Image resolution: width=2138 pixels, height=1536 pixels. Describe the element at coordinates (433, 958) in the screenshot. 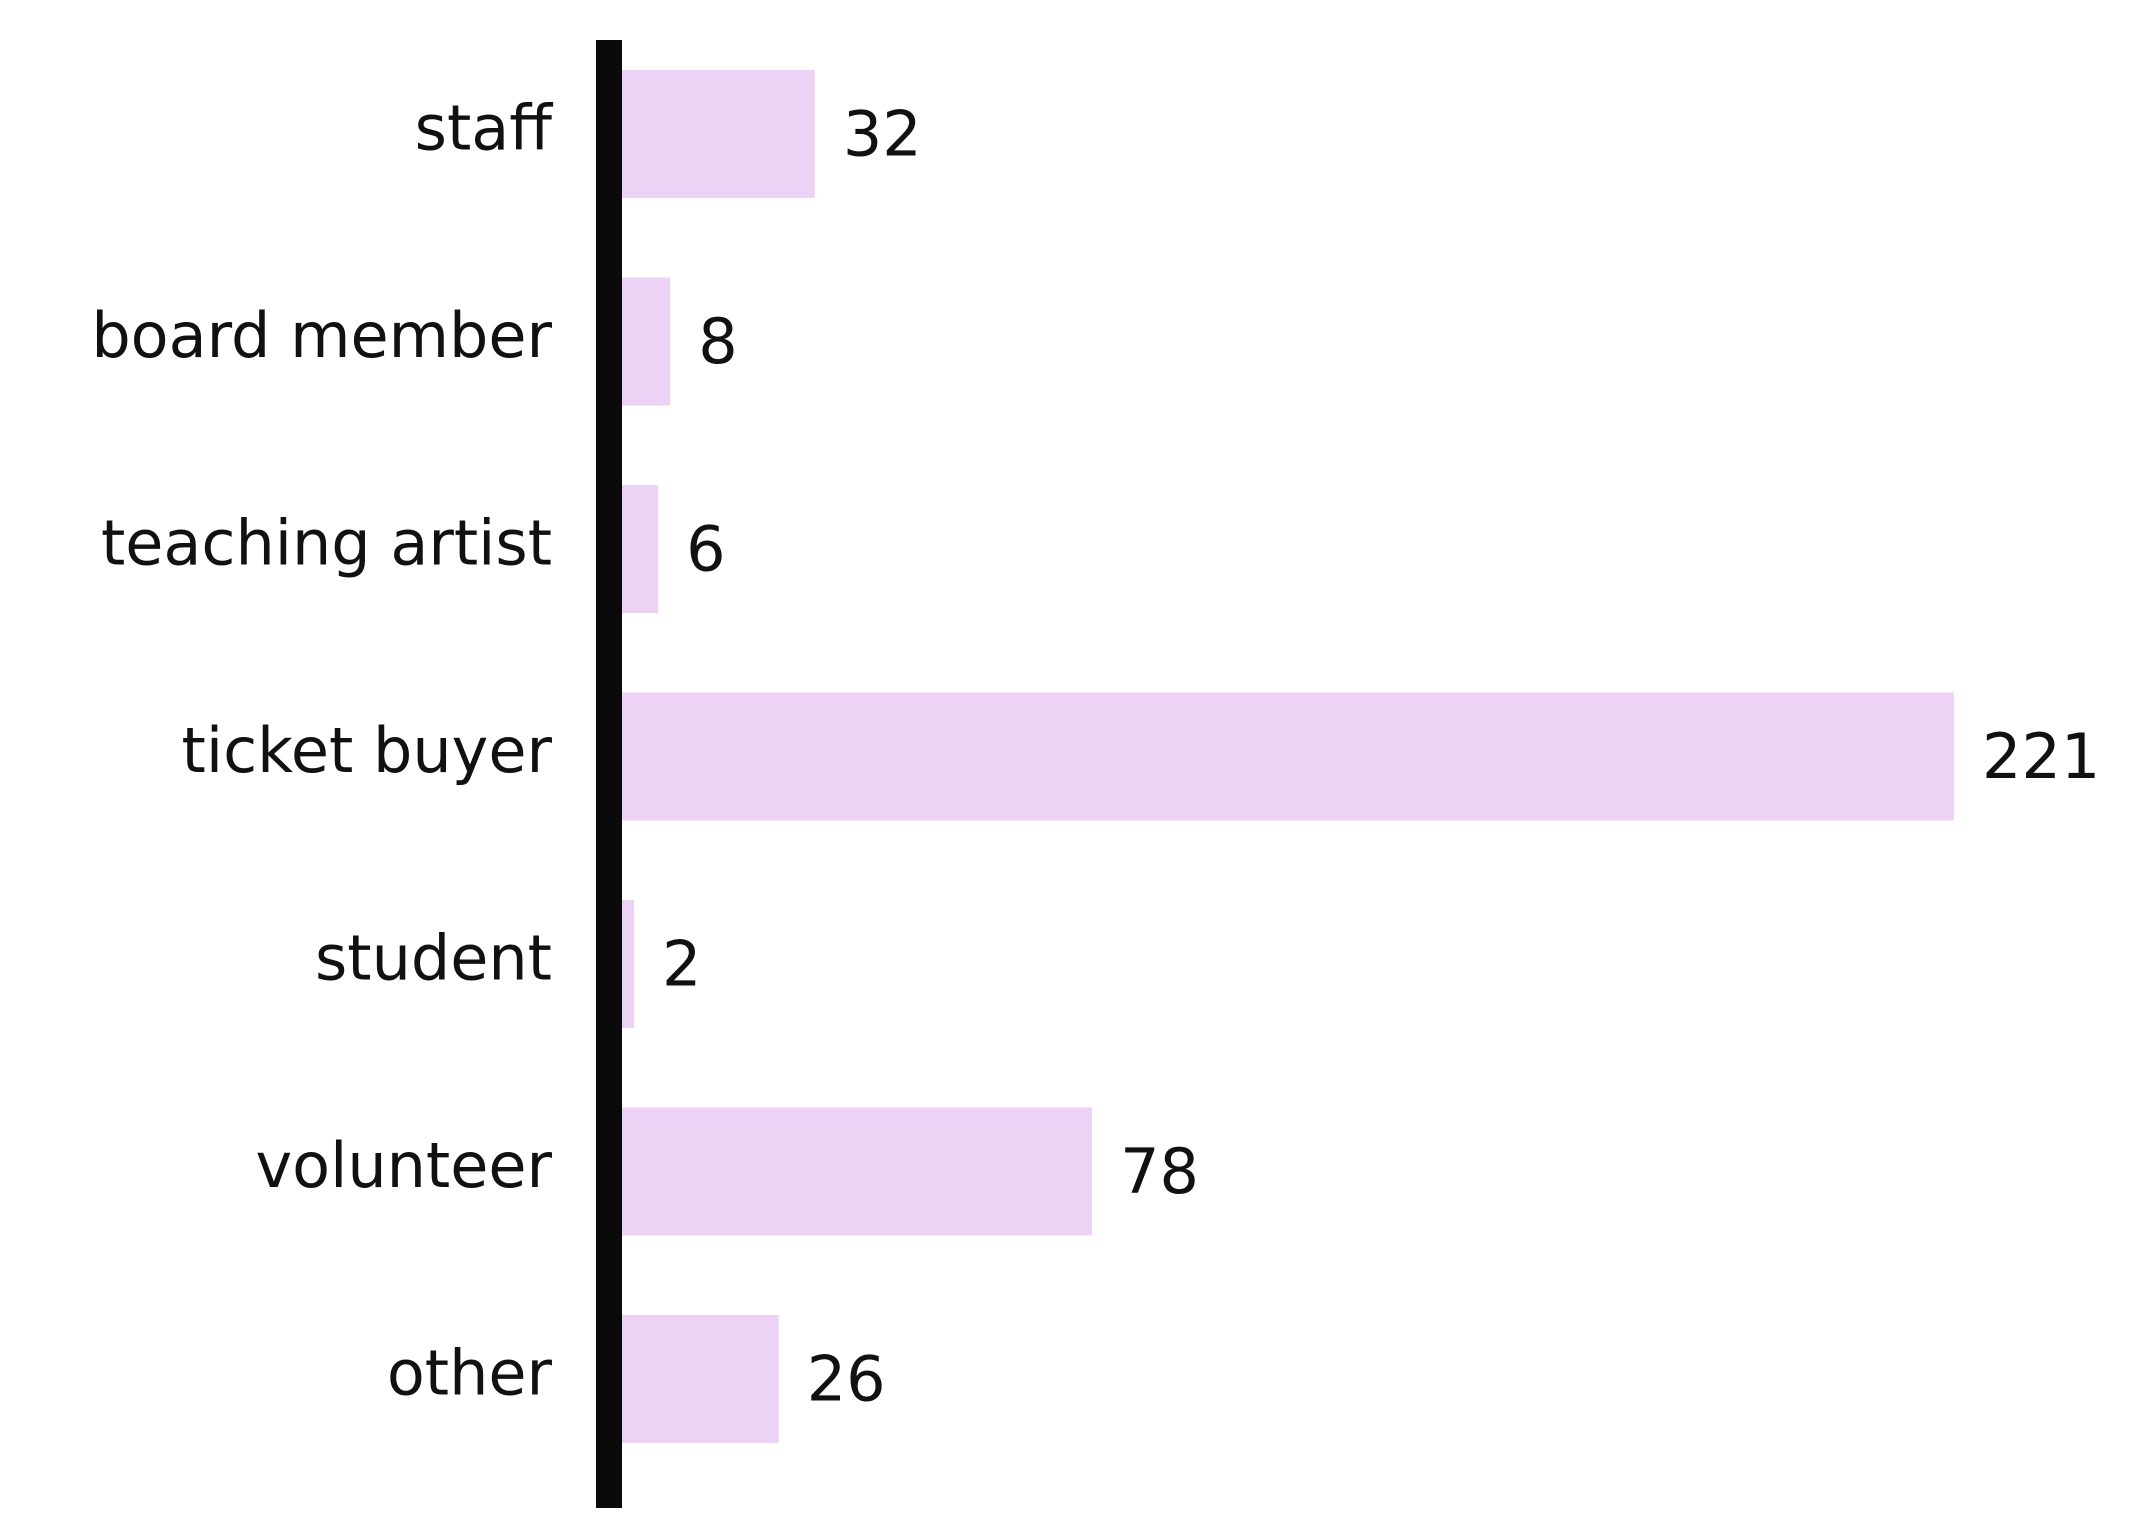

I see `category-label-student: student` at that location.